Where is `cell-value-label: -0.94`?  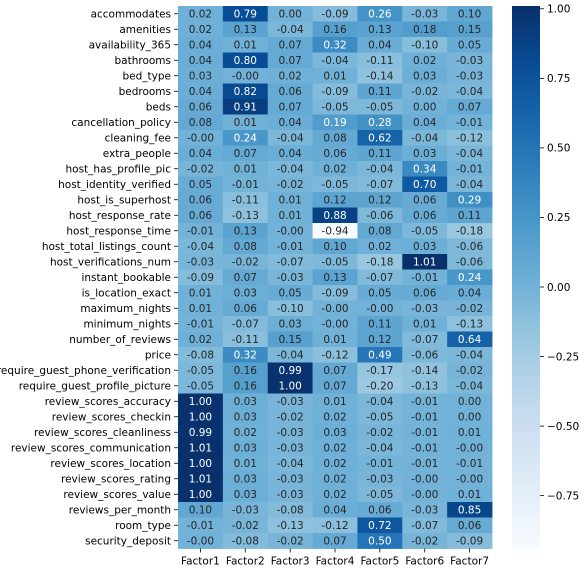 cell-value-label: -0.94 is located at coordinates (334, 232).